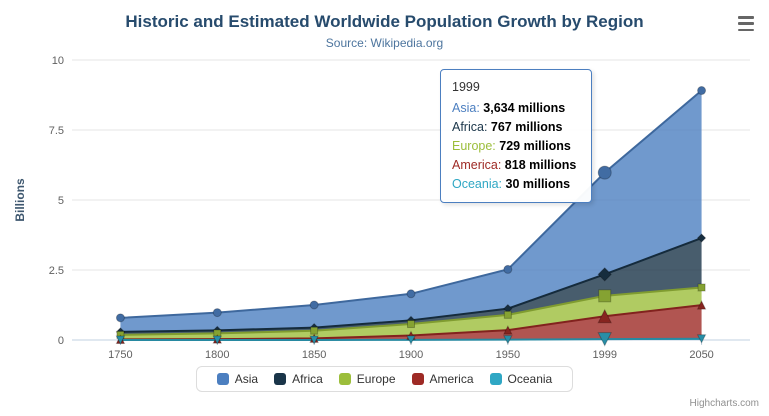  Describe the element at coordinates (508, 269) in the screenshot. I see `marker-asia-1950` at that location.